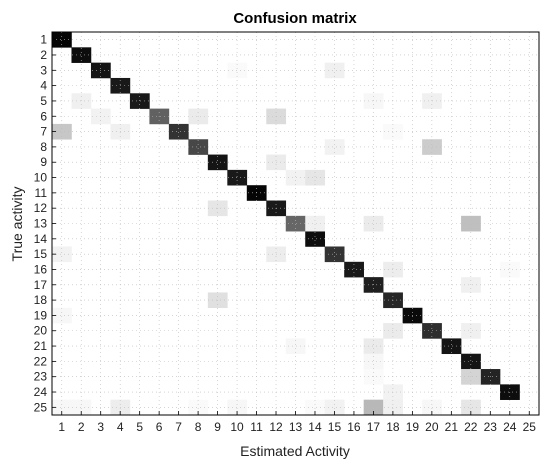 This screenshot has width=550, height=464. What do you see at coordinates (41, 285) in the screenshot?
I see `y-tick-label: 17` at bounding box center [41, 285].